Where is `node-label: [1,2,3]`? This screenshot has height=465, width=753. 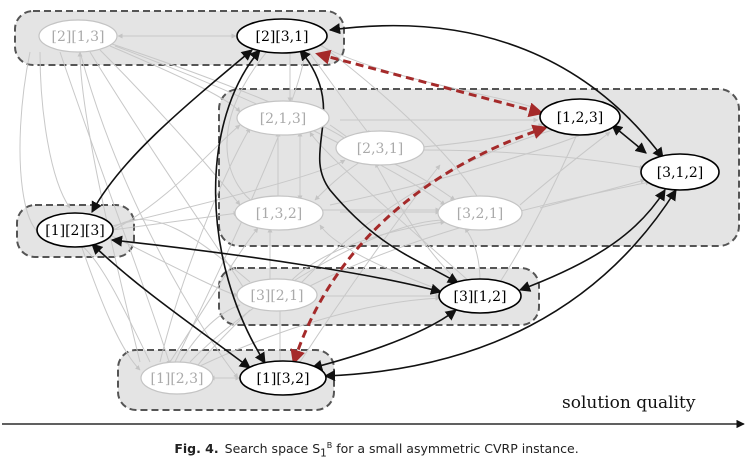
node-label: [1,2,3] is located at coordinates (580, 118).